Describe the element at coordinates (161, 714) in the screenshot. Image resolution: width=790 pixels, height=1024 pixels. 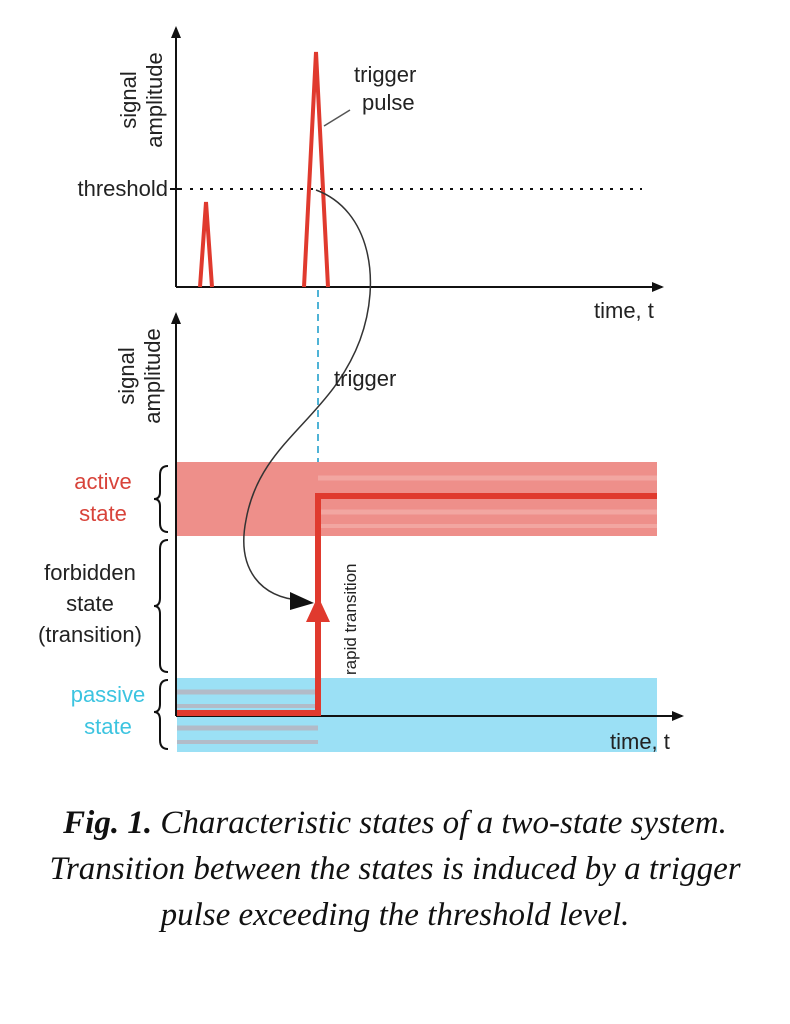
I see `passive-state-brace` at that location.